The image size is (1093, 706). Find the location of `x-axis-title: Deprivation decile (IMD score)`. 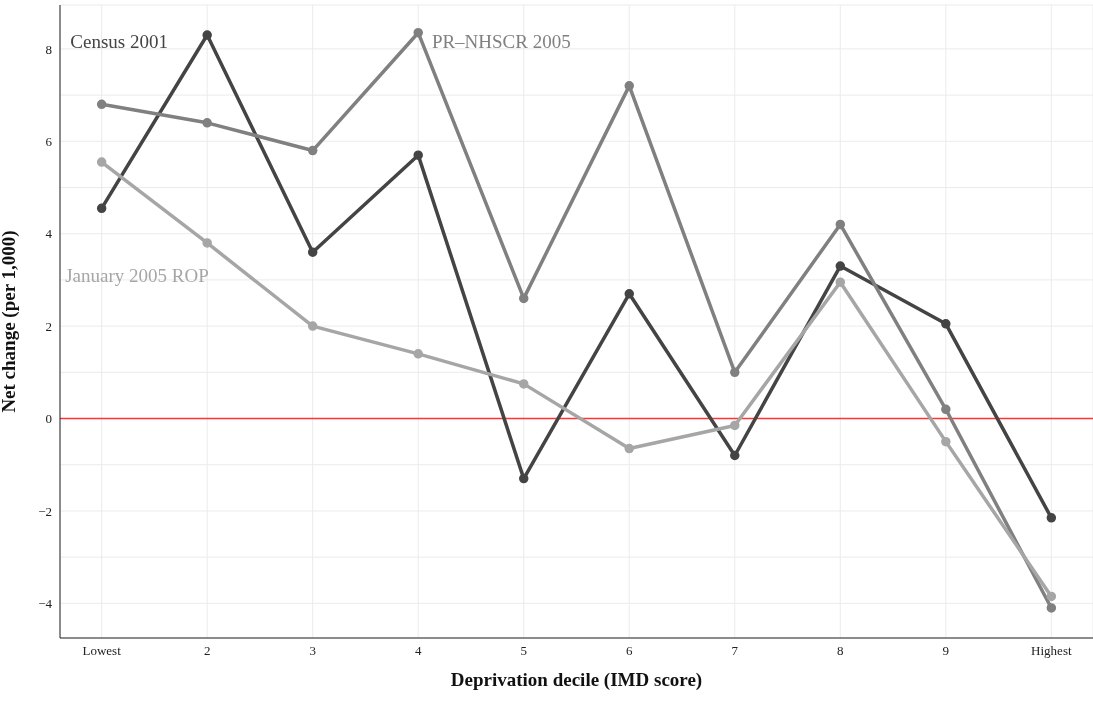

x-axis-title: Deprivation decile (IMD score) is located at coordinates (576, 680).